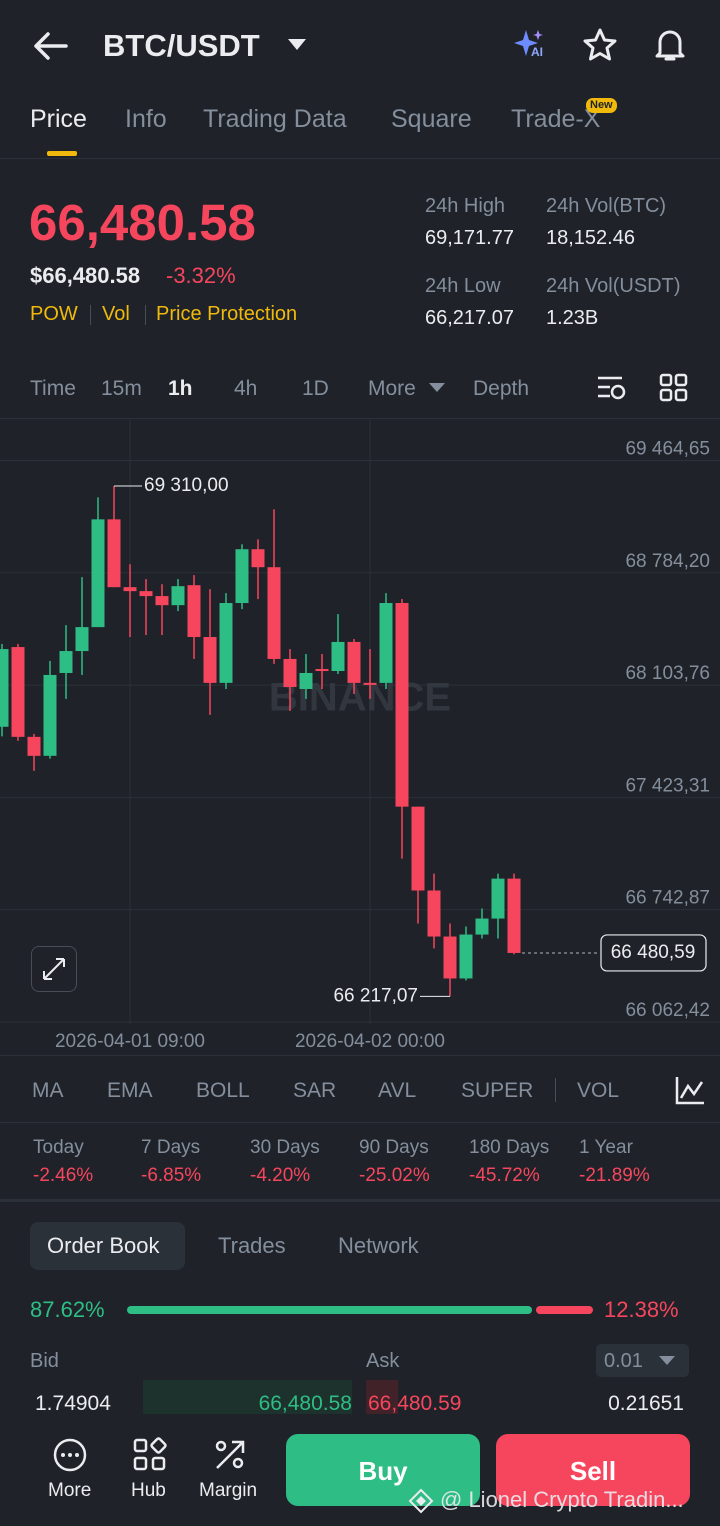 The width and height of the screenshot is (720, 1526). Describe the element at coordinates (667, 673) in the screenshot. I see `y-tick-label: 68 103,76` at that location.